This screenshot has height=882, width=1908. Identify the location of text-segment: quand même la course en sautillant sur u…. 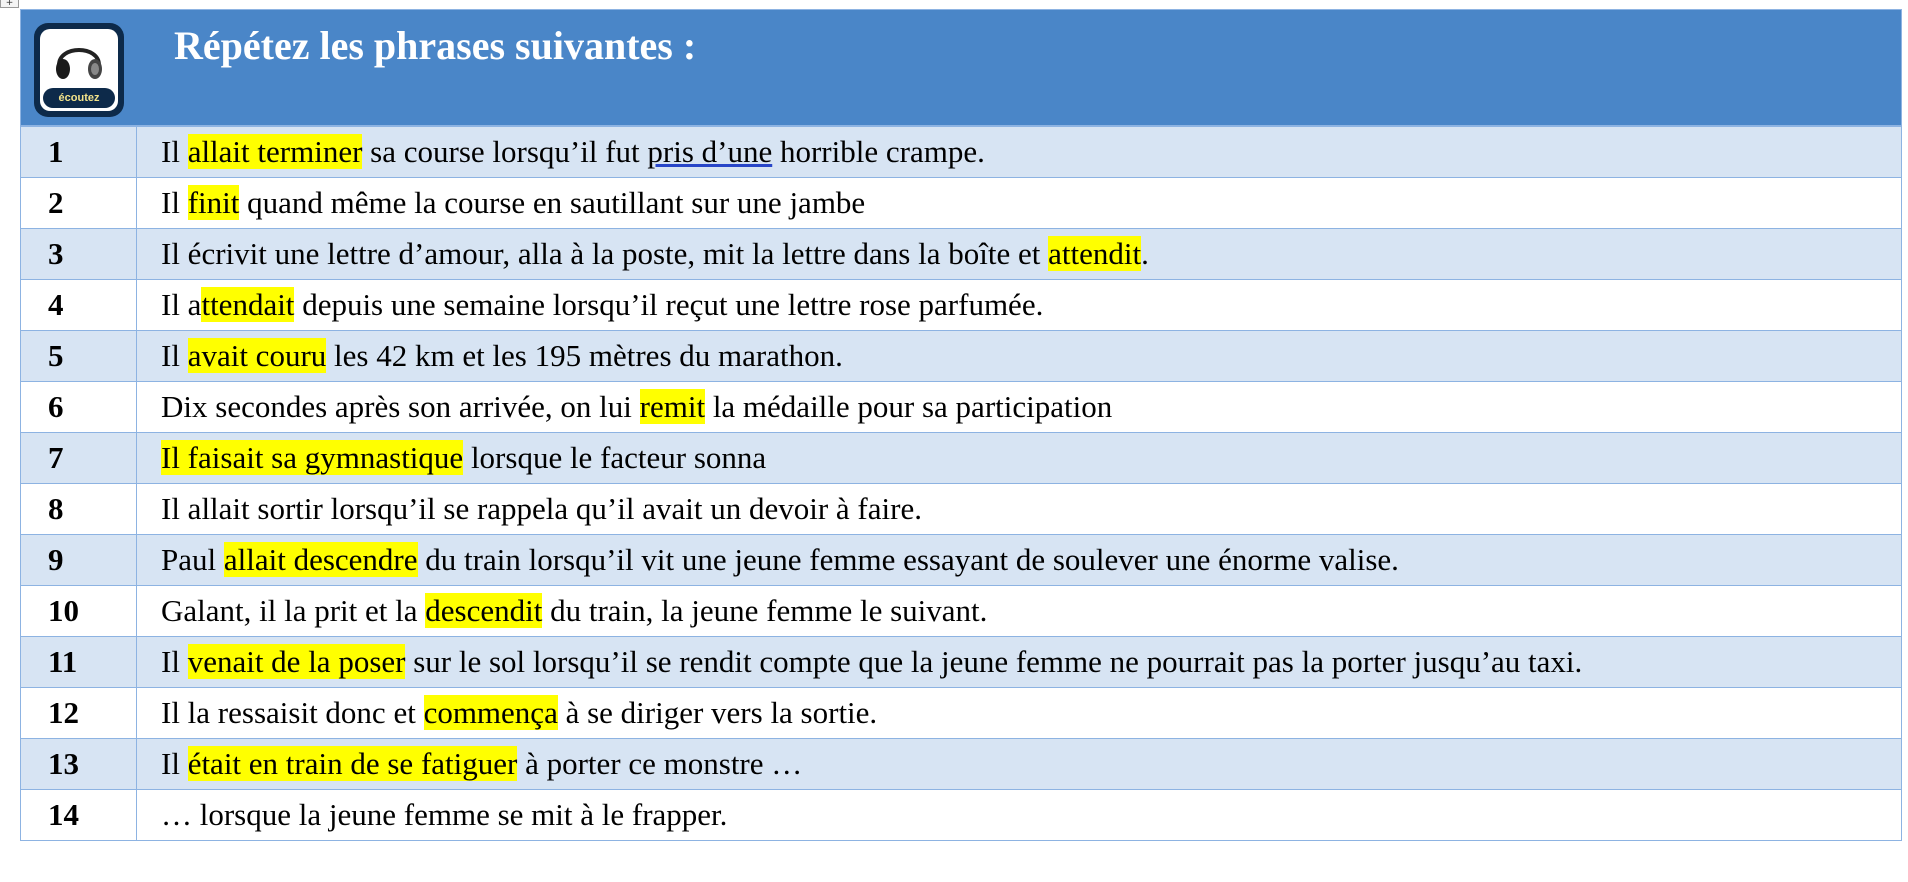
(552, 202).